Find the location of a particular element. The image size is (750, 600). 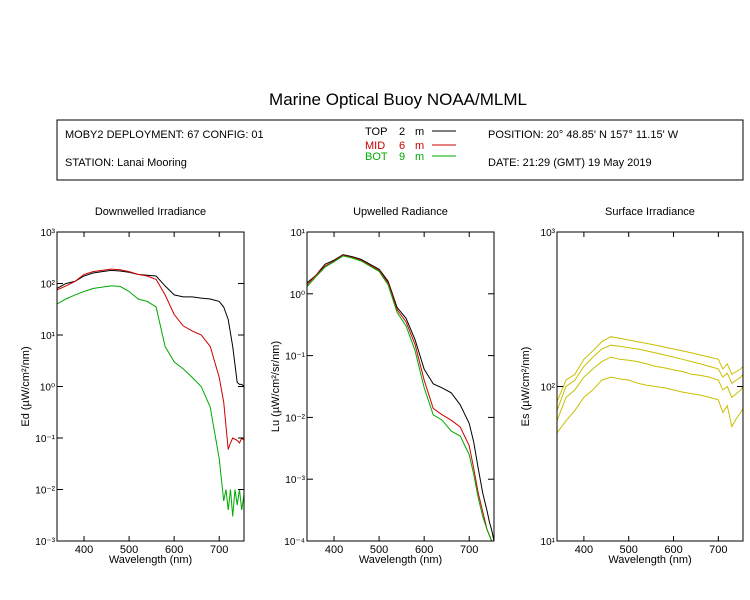

legend-unit-top: m is located at coordinates (419, 132).